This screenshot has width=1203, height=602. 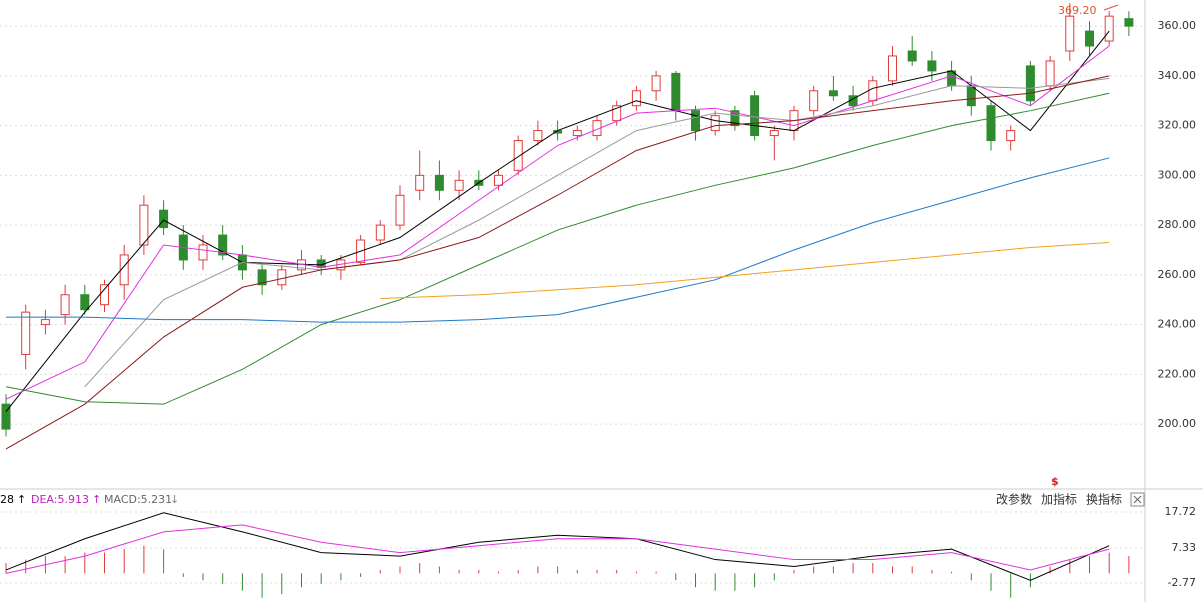 I want to click on y-tick-label: 7.33, so click(x=1184, y=547).